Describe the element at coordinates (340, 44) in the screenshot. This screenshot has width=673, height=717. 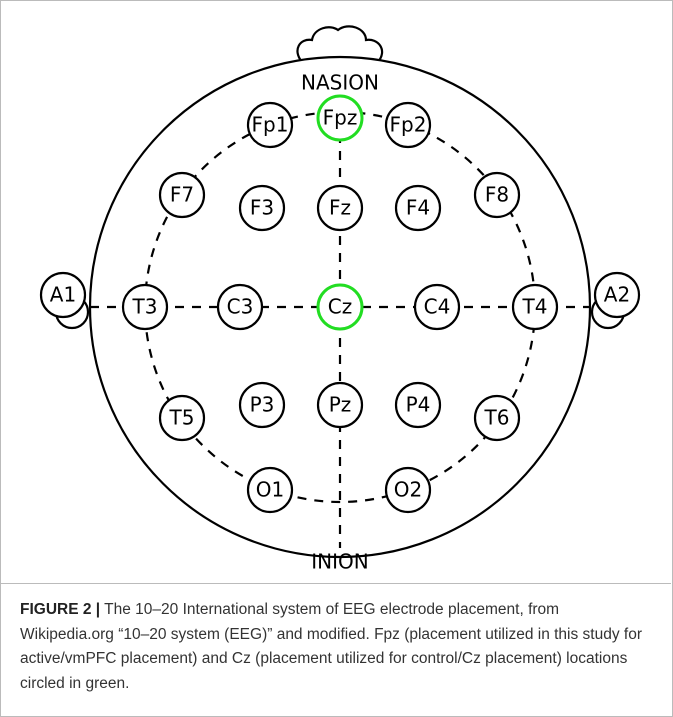
I see `nose` at that location.